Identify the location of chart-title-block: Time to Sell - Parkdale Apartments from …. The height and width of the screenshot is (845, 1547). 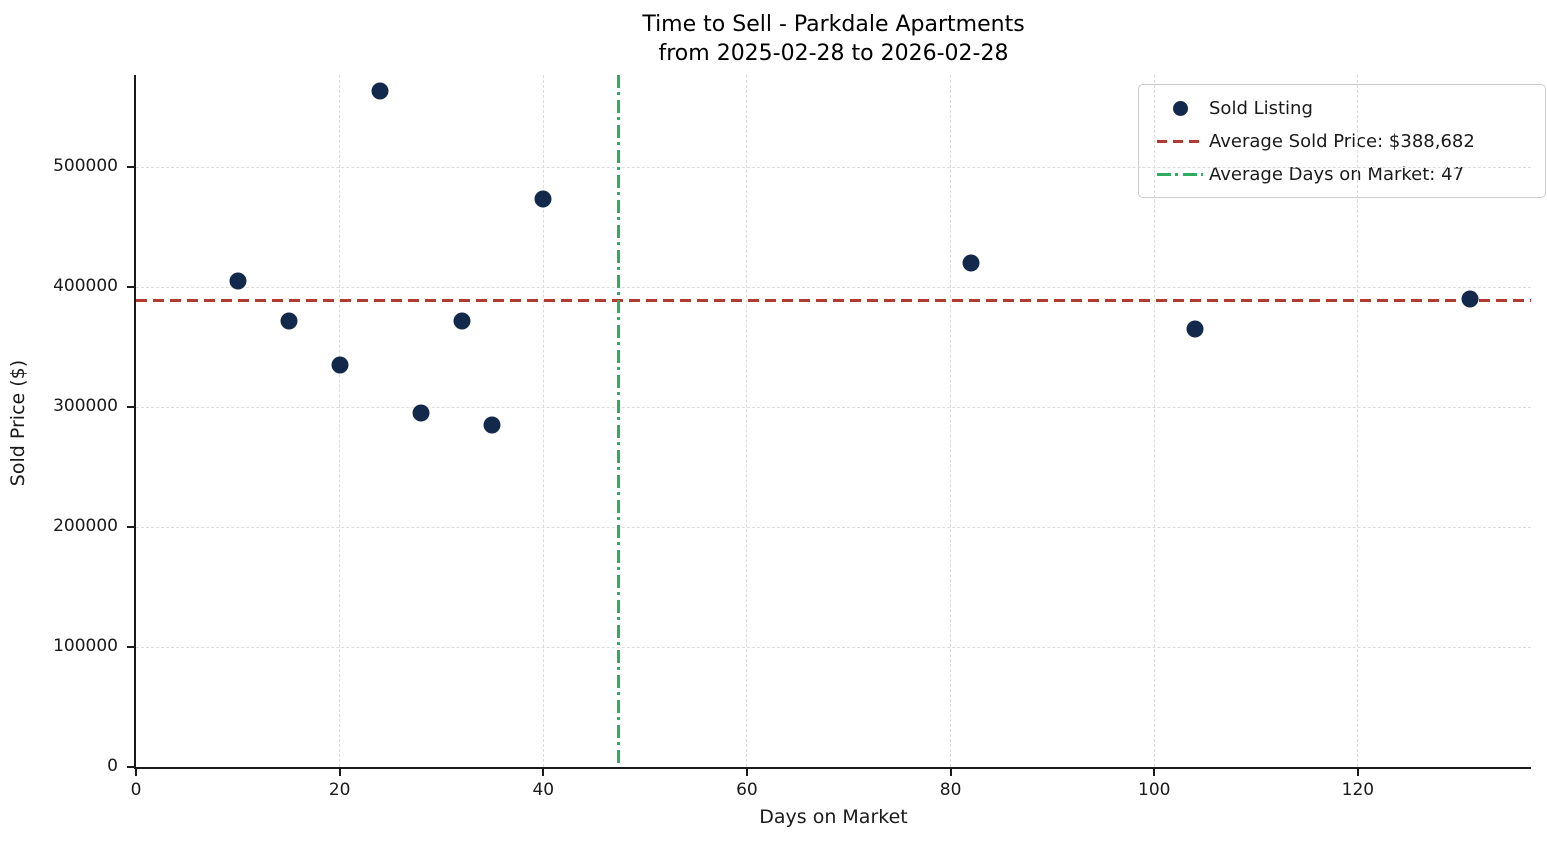
(833, 39).